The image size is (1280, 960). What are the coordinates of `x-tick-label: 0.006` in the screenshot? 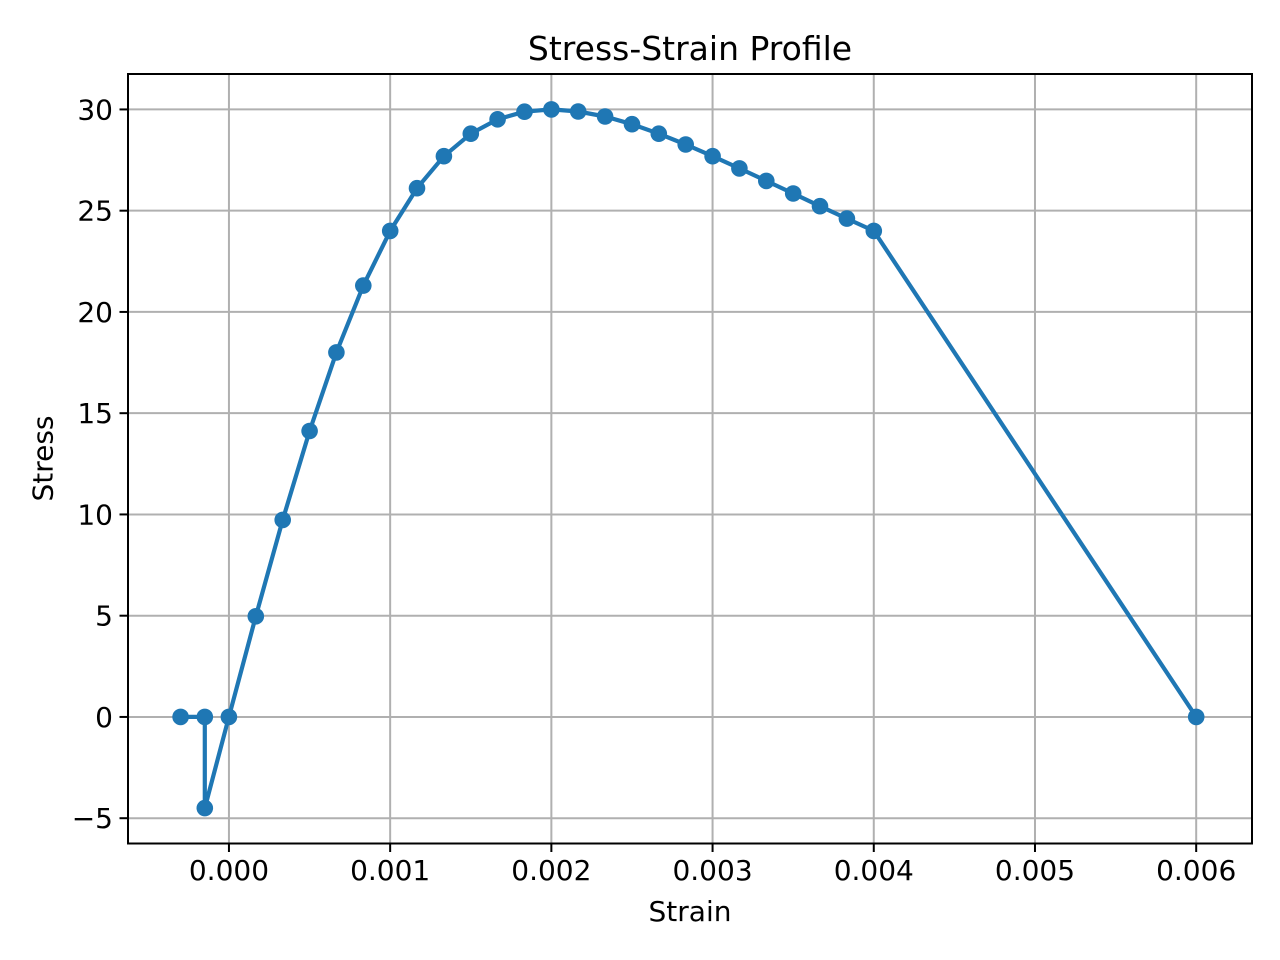 It's located at (1196, 870).